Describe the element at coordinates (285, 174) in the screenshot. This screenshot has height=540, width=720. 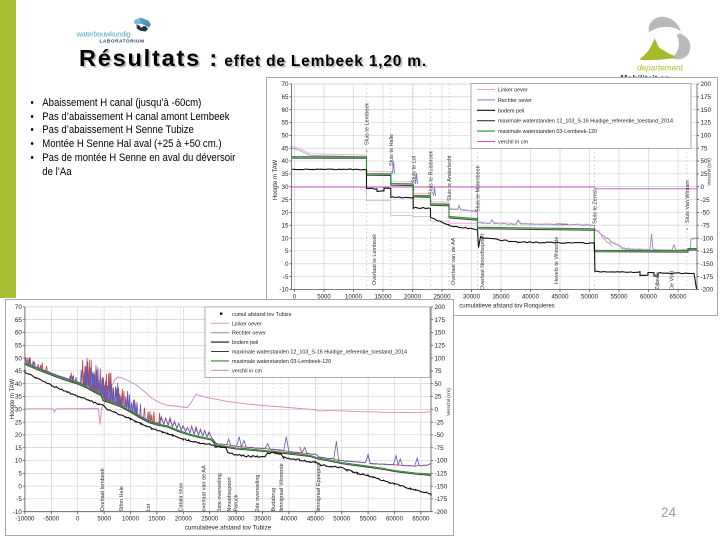
I see `svg-text: 35` at that location.